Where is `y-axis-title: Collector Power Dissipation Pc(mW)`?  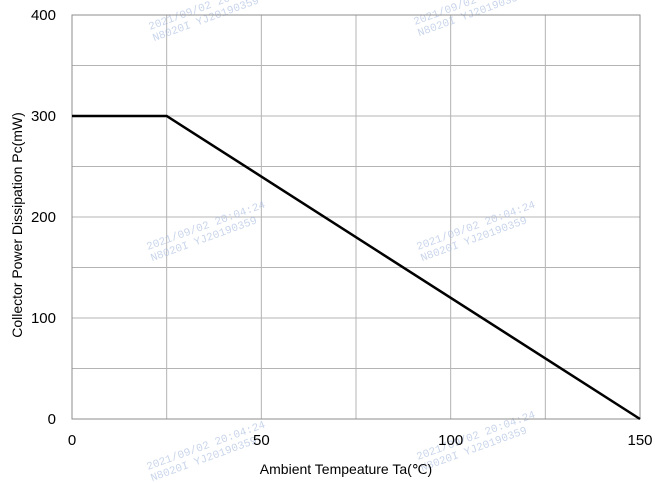 y-axis-title: Collector Power Dissipation Pc(mW) is located at coordinates (17, 225).